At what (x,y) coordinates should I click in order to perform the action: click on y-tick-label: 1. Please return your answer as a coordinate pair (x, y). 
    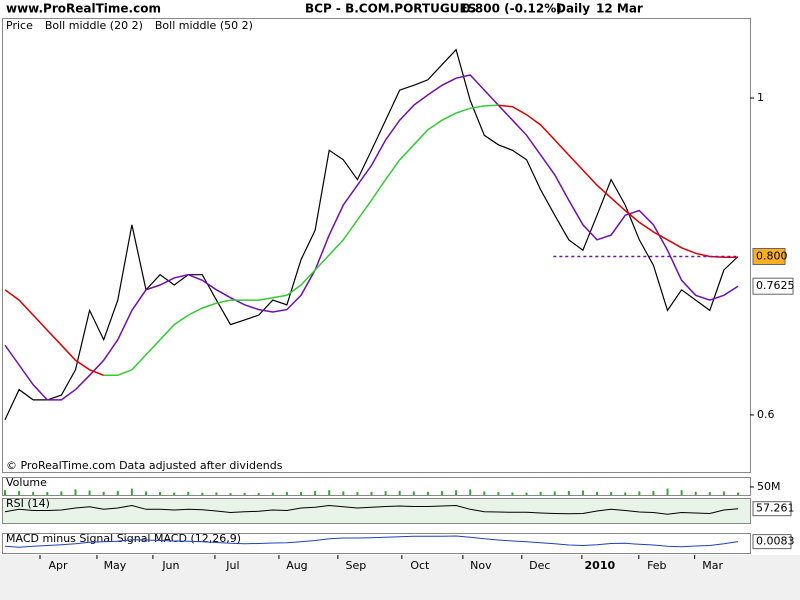
    Looking at the image, I should click on (760, 97).